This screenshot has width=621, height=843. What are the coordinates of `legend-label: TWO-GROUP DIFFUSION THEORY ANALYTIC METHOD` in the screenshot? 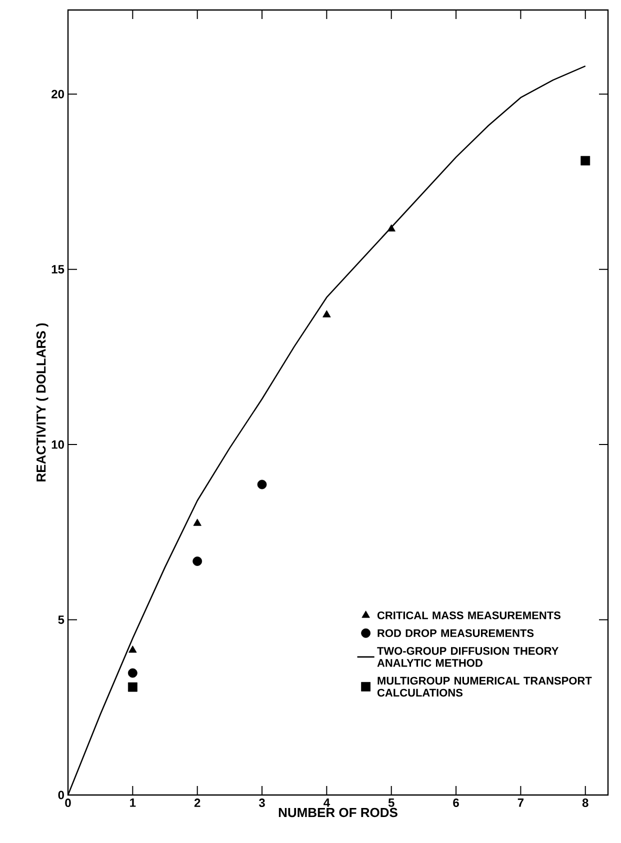 It's located at (468, 657).